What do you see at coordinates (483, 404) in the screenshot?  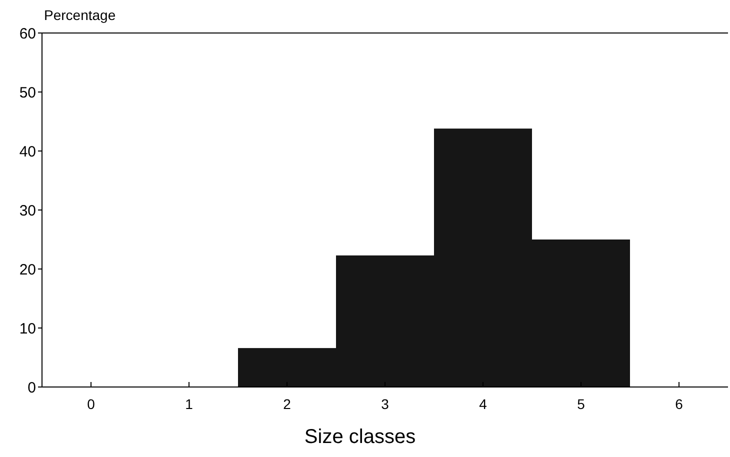 I see `x-tick-label: 4` at bounding box center [483, 404].